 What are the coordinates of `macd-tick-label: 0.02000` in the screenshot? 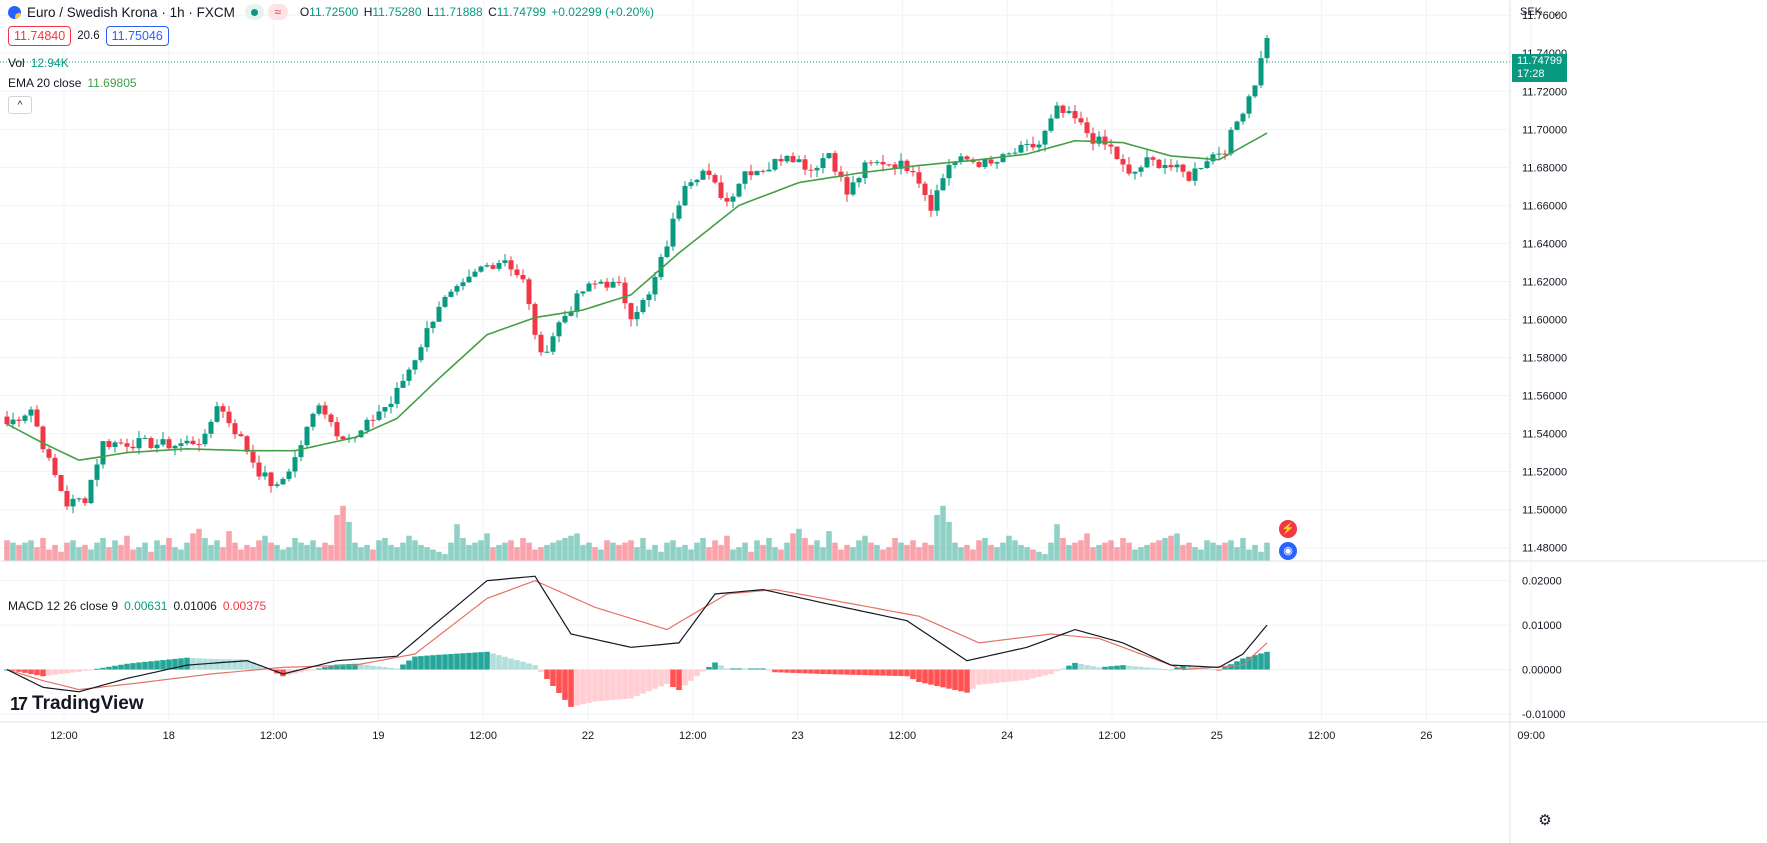 It's located at (1542, 582).